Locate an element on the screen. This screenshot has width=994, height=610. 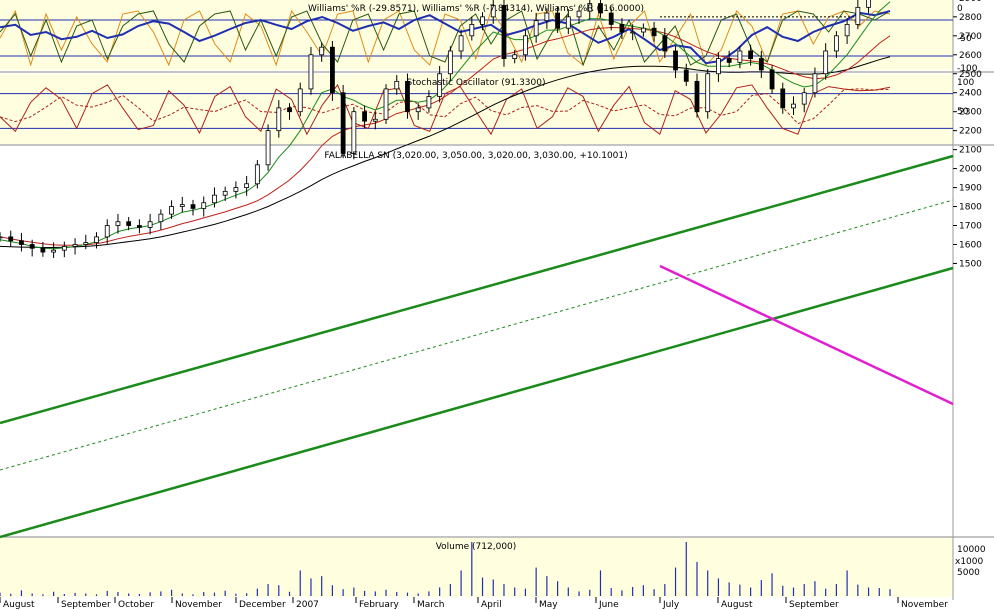
month-label: October is located at coordinates (136, 605).